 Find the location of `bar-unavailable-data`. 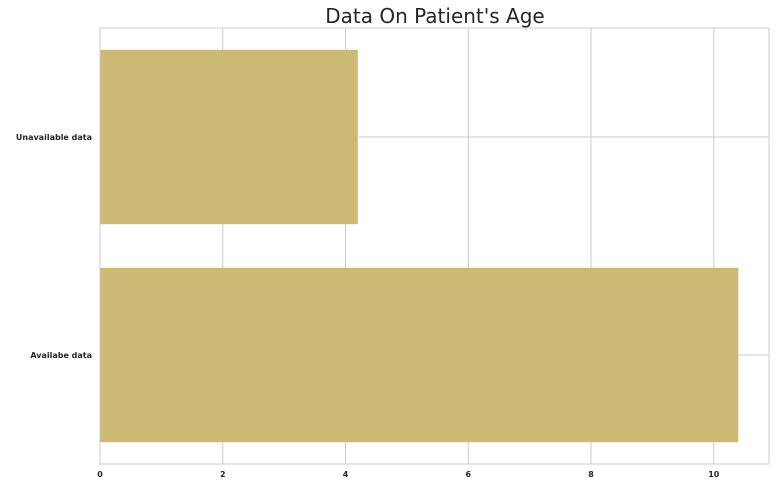

bar-unavailable-data is located at coordinates (229, 137).